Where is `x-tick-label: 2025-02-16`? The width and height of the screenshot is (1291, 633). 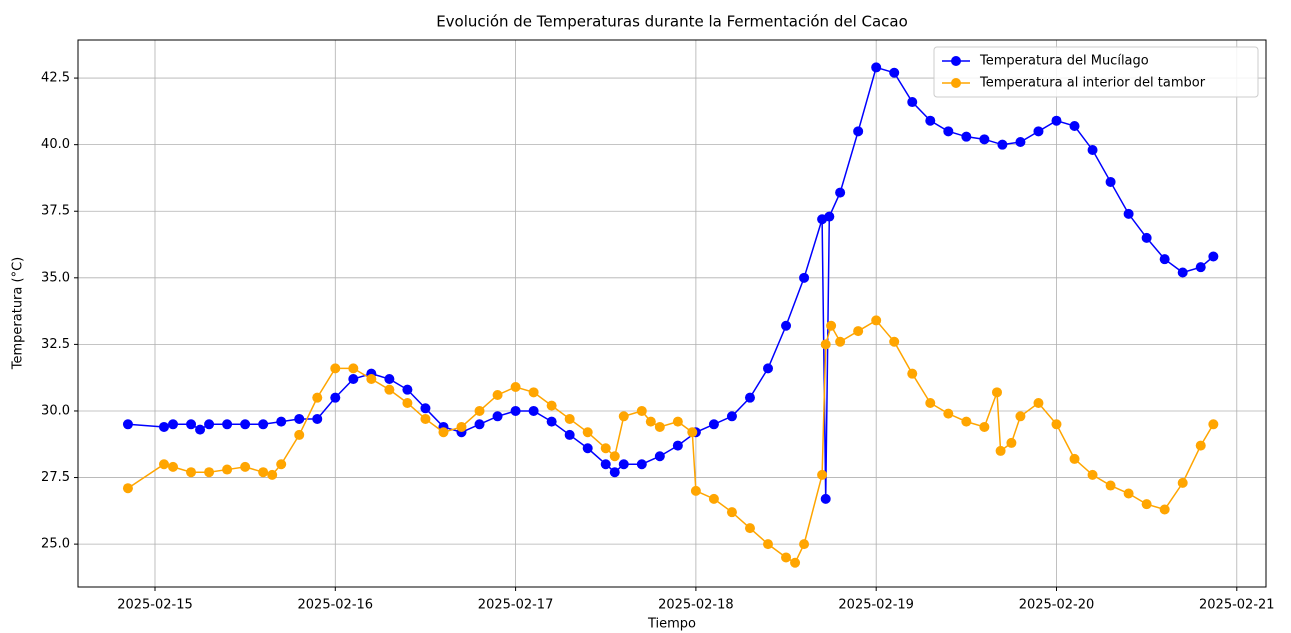 x-tick-label: 2025-02-16 is located at coordinates (336, 605).